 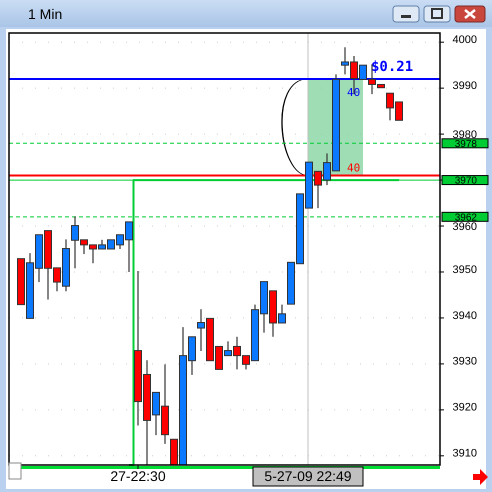 What do you see at coordinates (464, 86) in the screenshot?
I see `y-tick-label: 3990` at bounding box center [464, 86].